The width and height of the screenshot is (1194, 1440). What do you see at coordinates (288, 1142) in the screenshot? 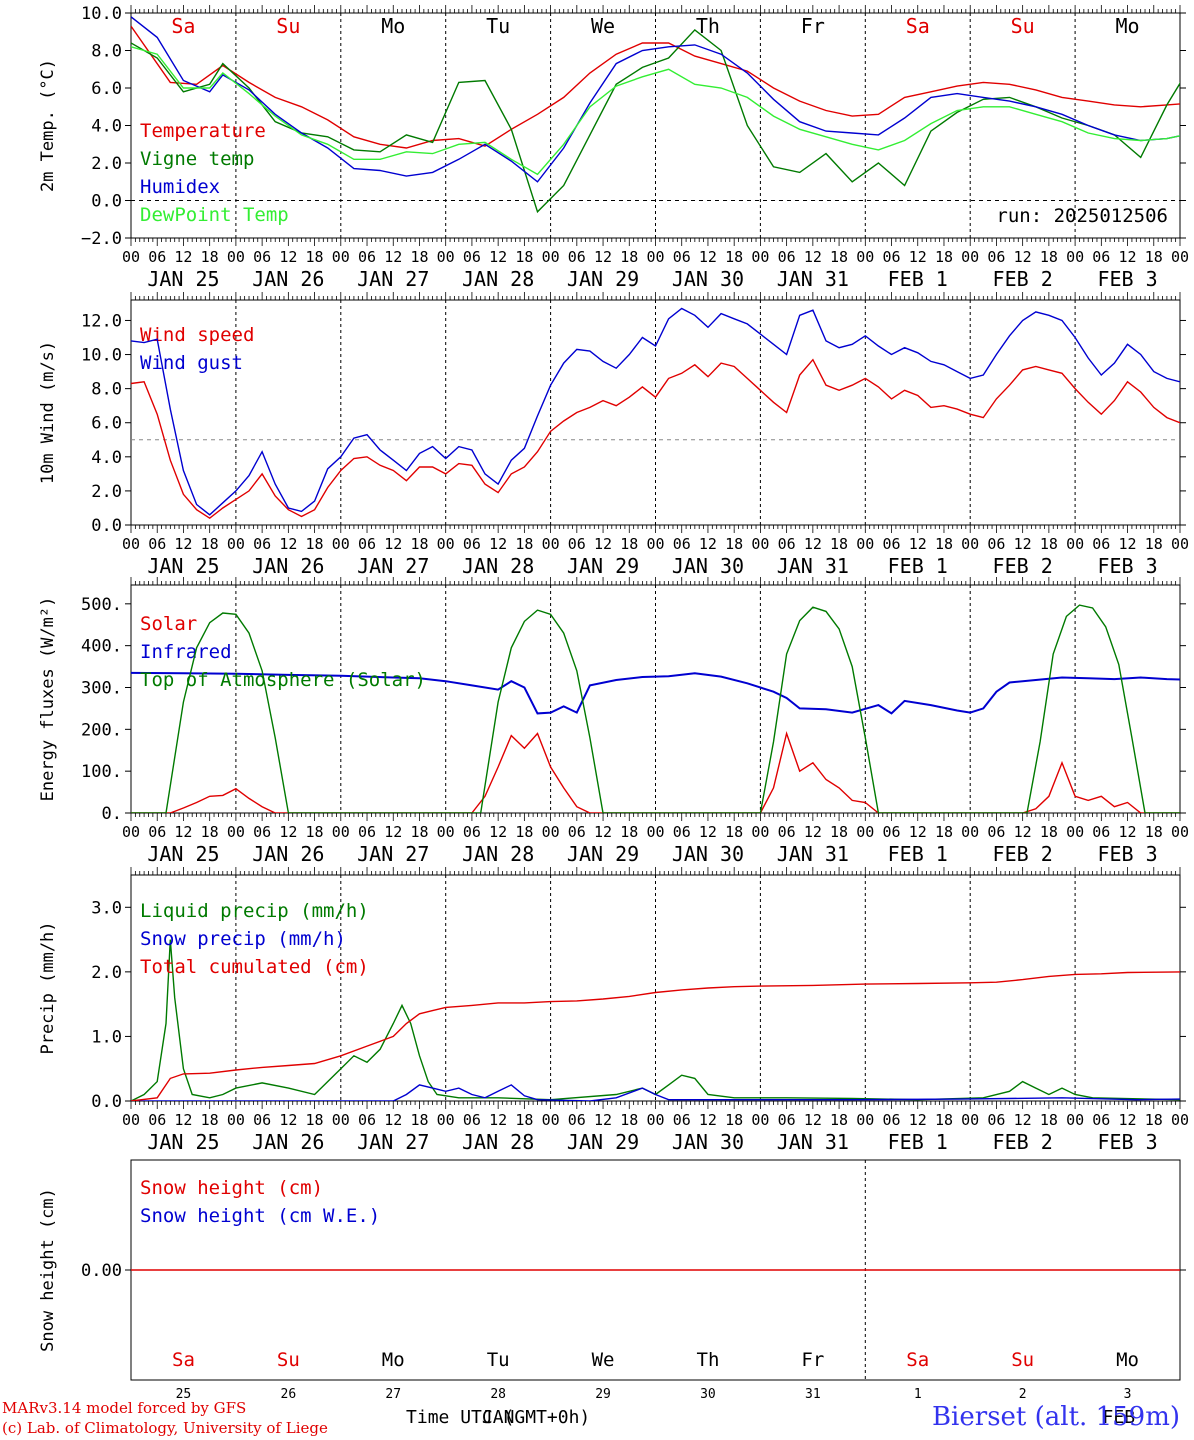
I see `date-label: JAN 26` at bounding box center [288, 1142].